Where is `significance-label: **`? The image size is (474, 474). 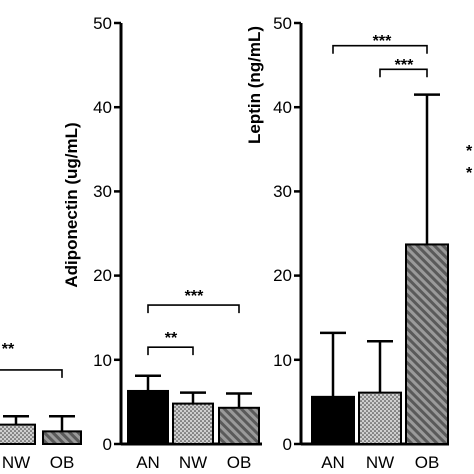
significance-label: ** is located at coordinates (8, 349).